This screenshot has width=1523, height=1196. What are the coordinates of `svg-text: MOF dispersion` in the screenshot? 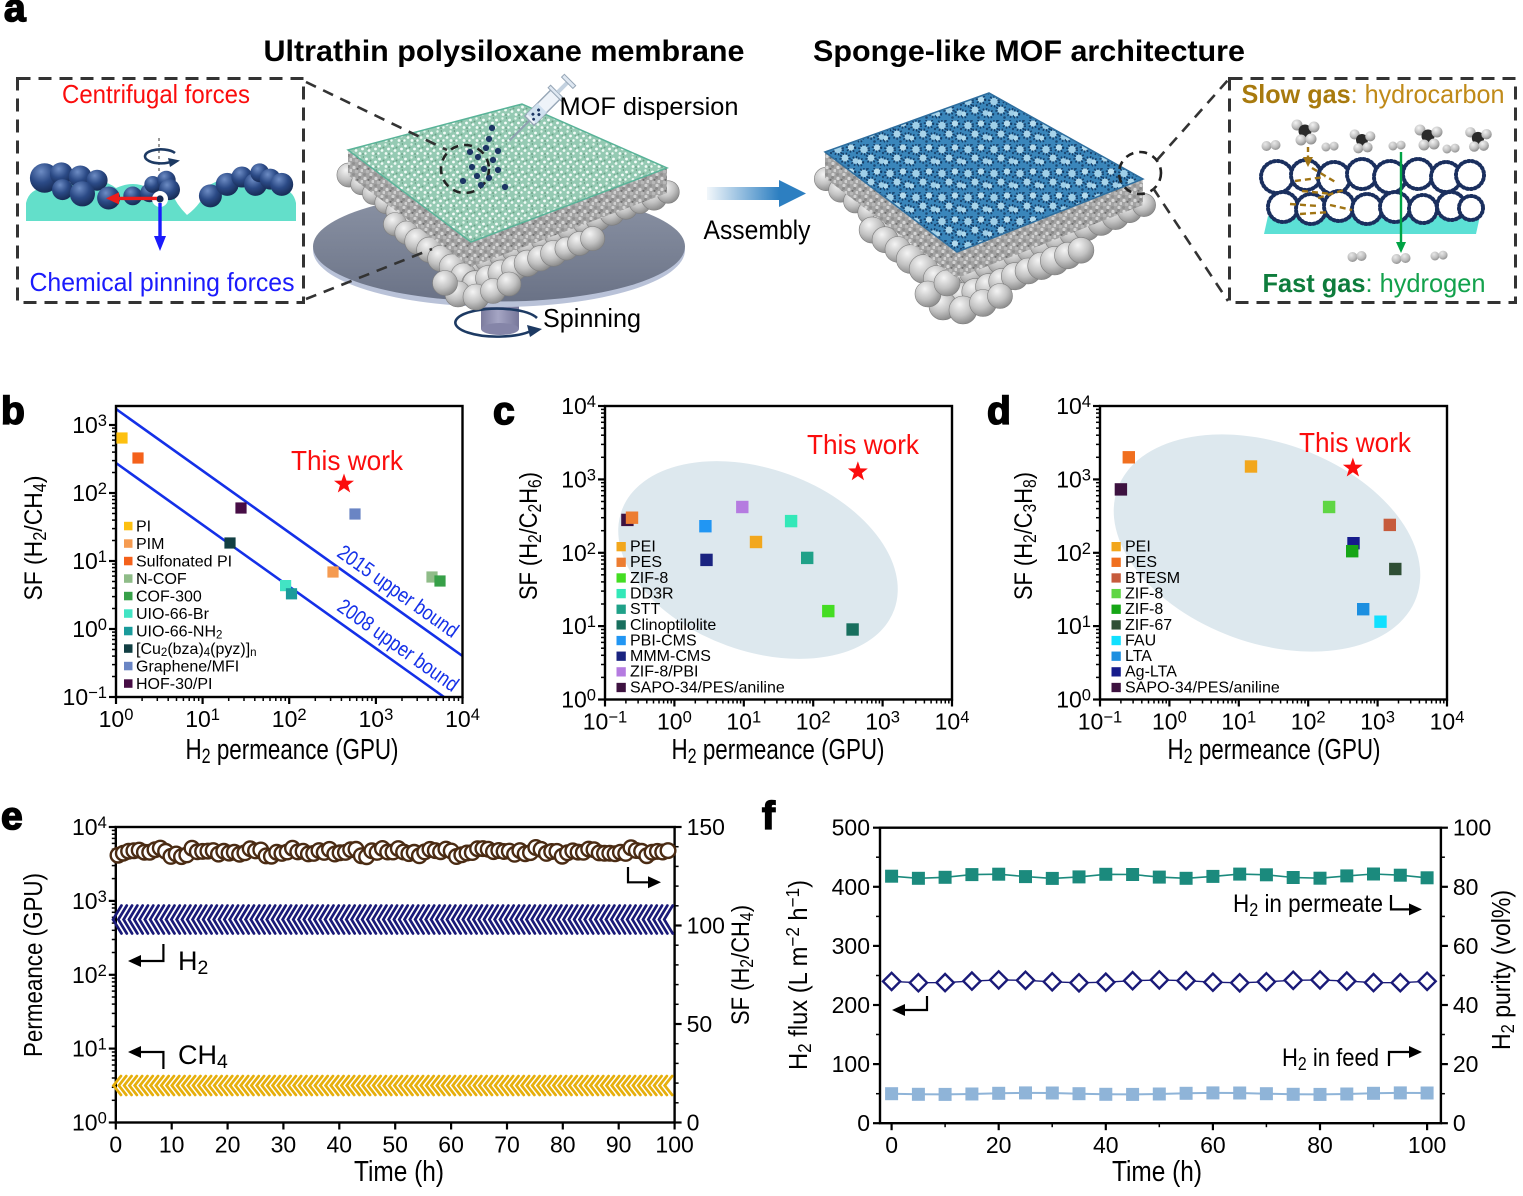 It's located at (649, 107).